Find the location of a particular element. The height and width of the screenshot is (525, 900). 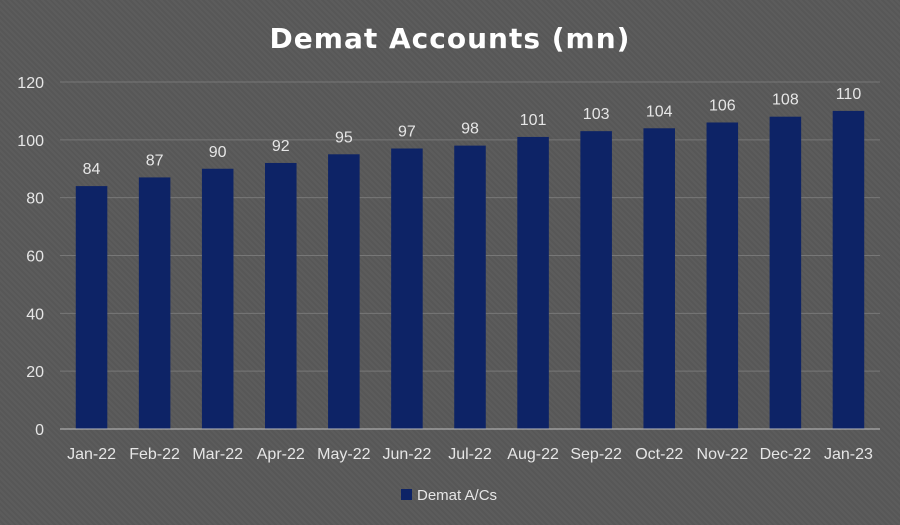

data-label: 110 is located at coordinates (849, 94).